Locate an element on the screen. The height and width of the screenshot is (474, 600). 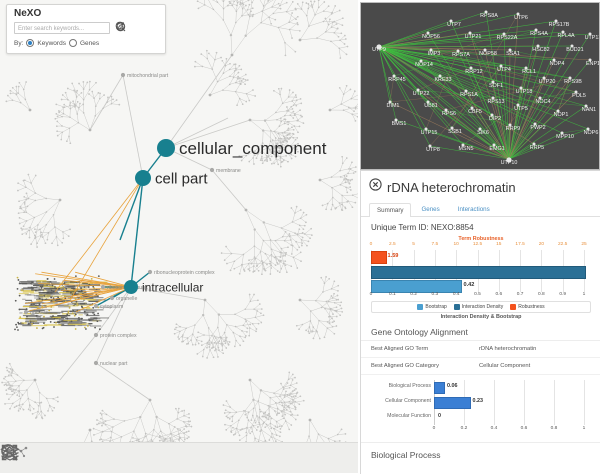
gene-label: RPS4A is located at coordinates (539, 34).